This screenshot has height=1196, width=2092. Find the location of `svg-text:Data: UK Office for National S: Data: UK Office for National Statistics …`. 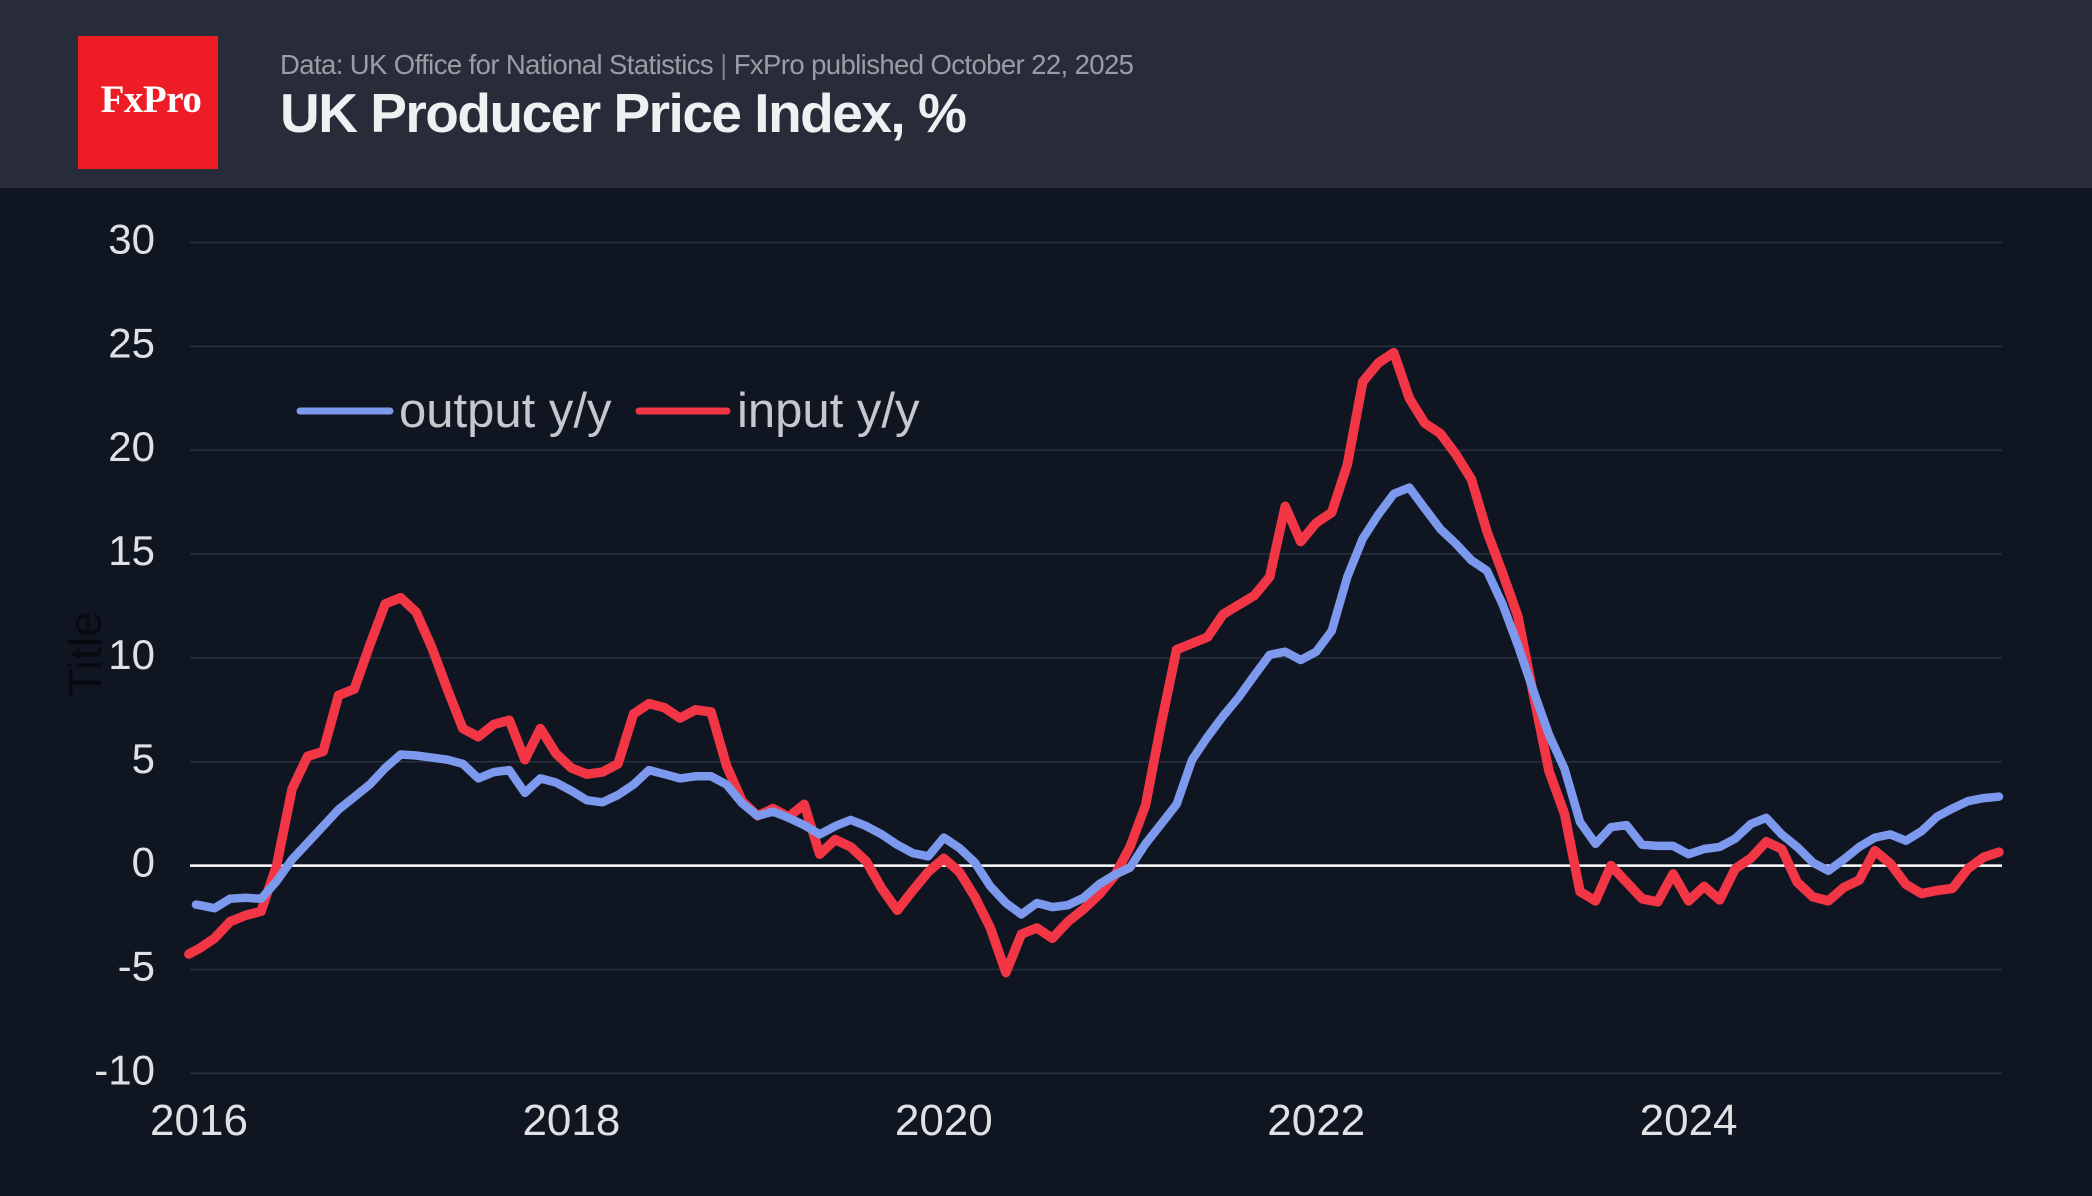

svg-text:Data: UK Office for National S: Data: UK Office for National Statistics … is located at coordinates (707, 64).